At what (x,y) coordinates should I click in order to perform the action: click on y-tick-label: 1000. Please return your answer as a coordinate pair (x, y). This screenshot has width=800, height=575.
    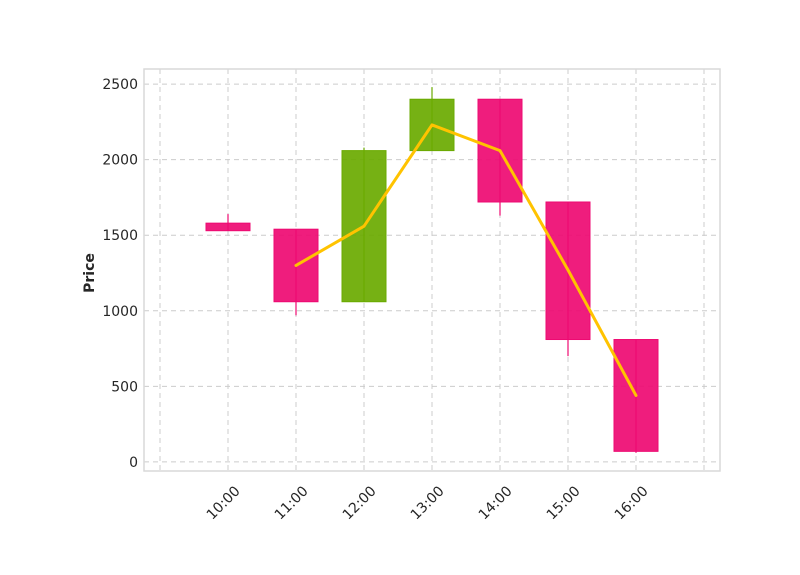
    Looking at the image, I should click on (120, 312).